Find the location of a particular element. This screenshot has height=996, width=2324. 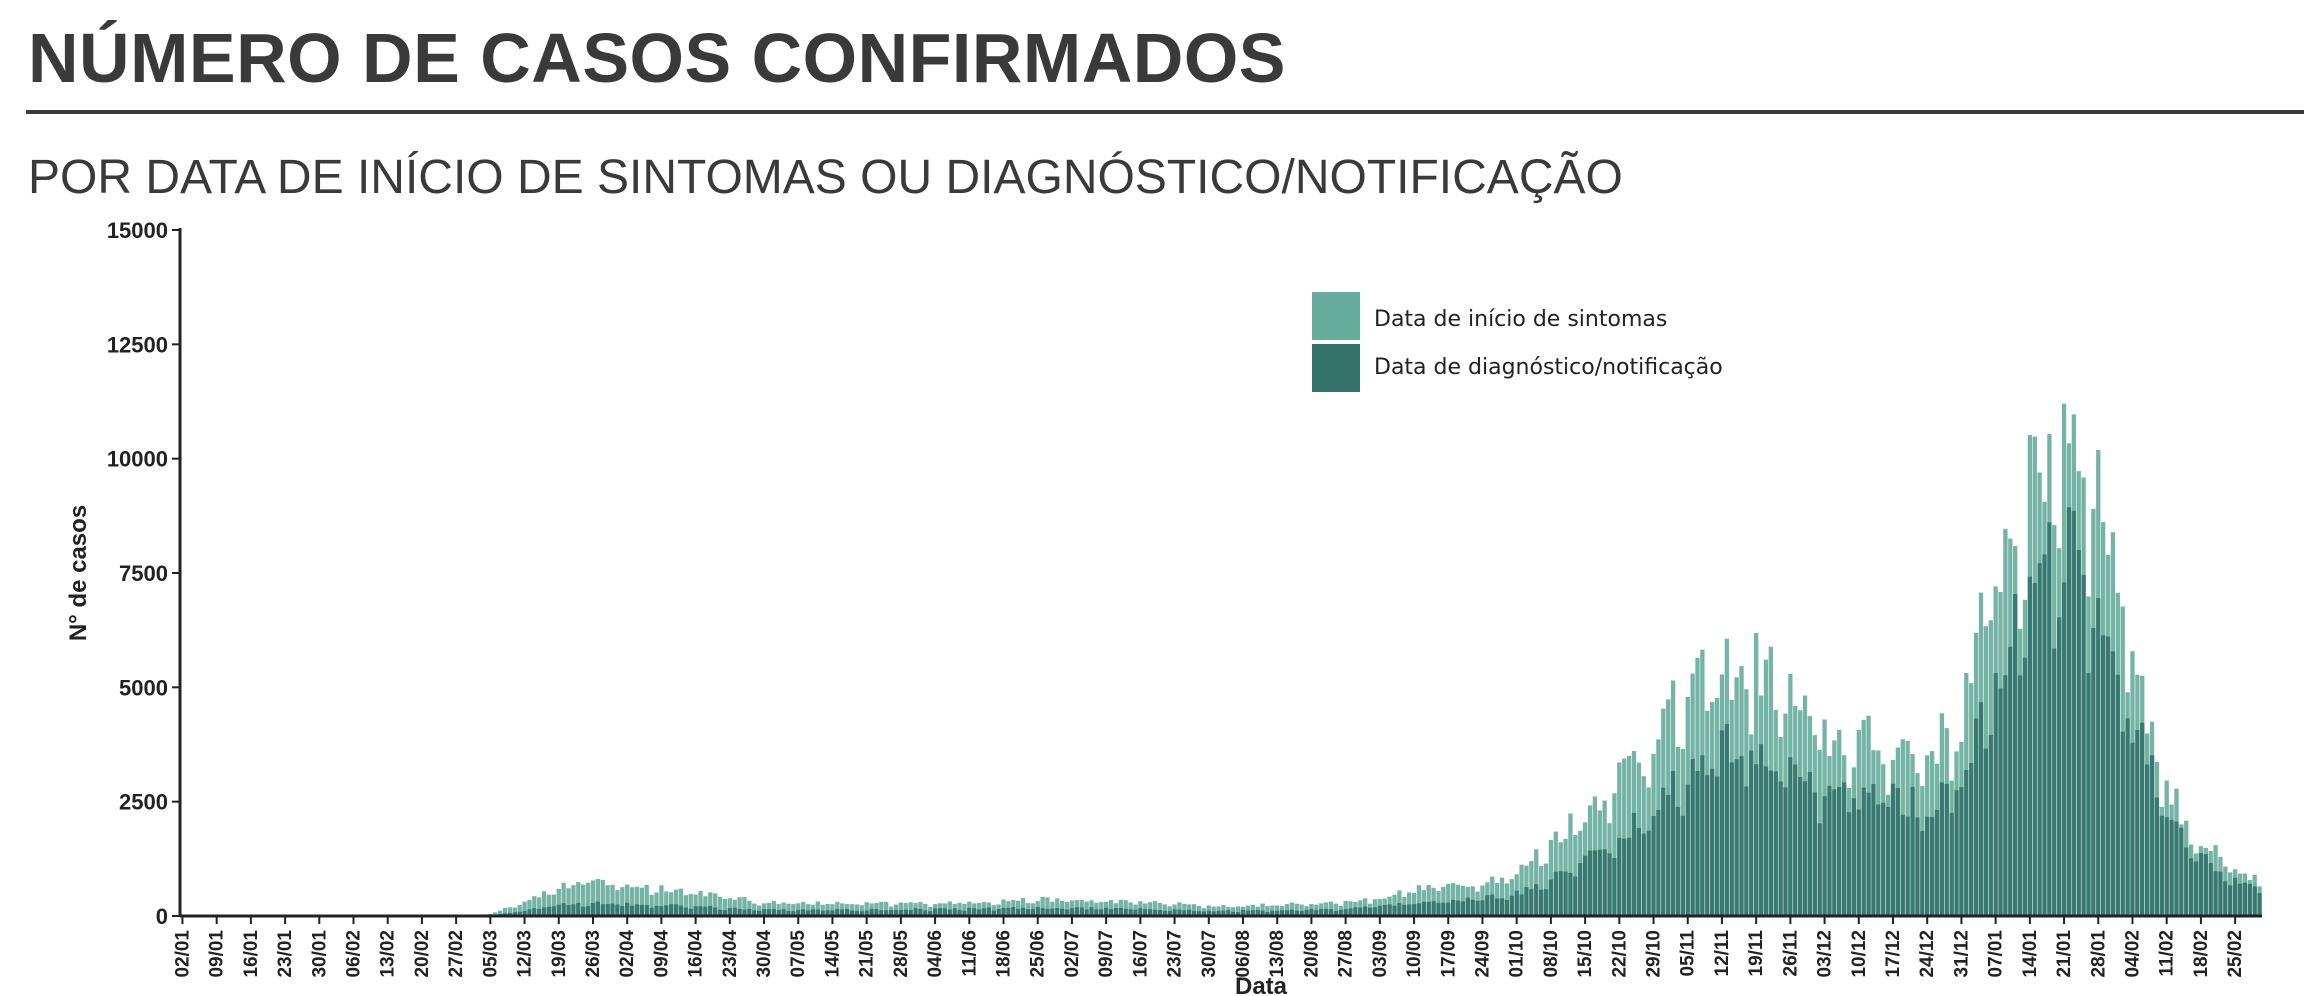

x-tick-label: 07/01 is located at coordinates (1996, 954).